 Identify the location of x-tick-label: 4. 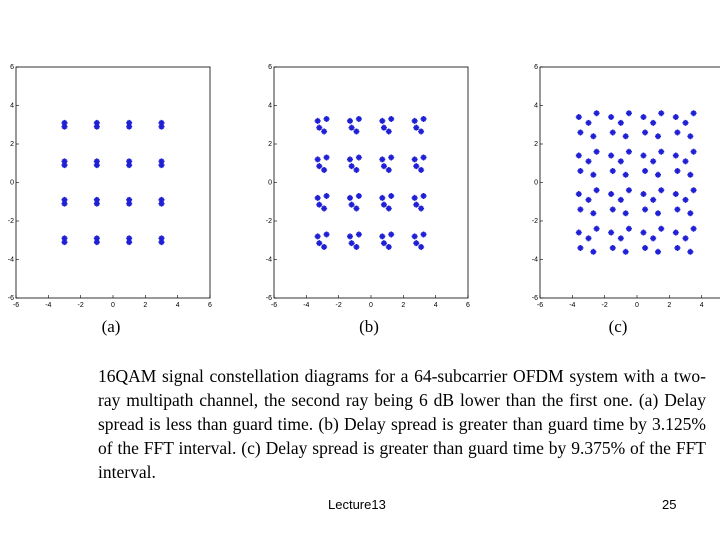
(178, 305).